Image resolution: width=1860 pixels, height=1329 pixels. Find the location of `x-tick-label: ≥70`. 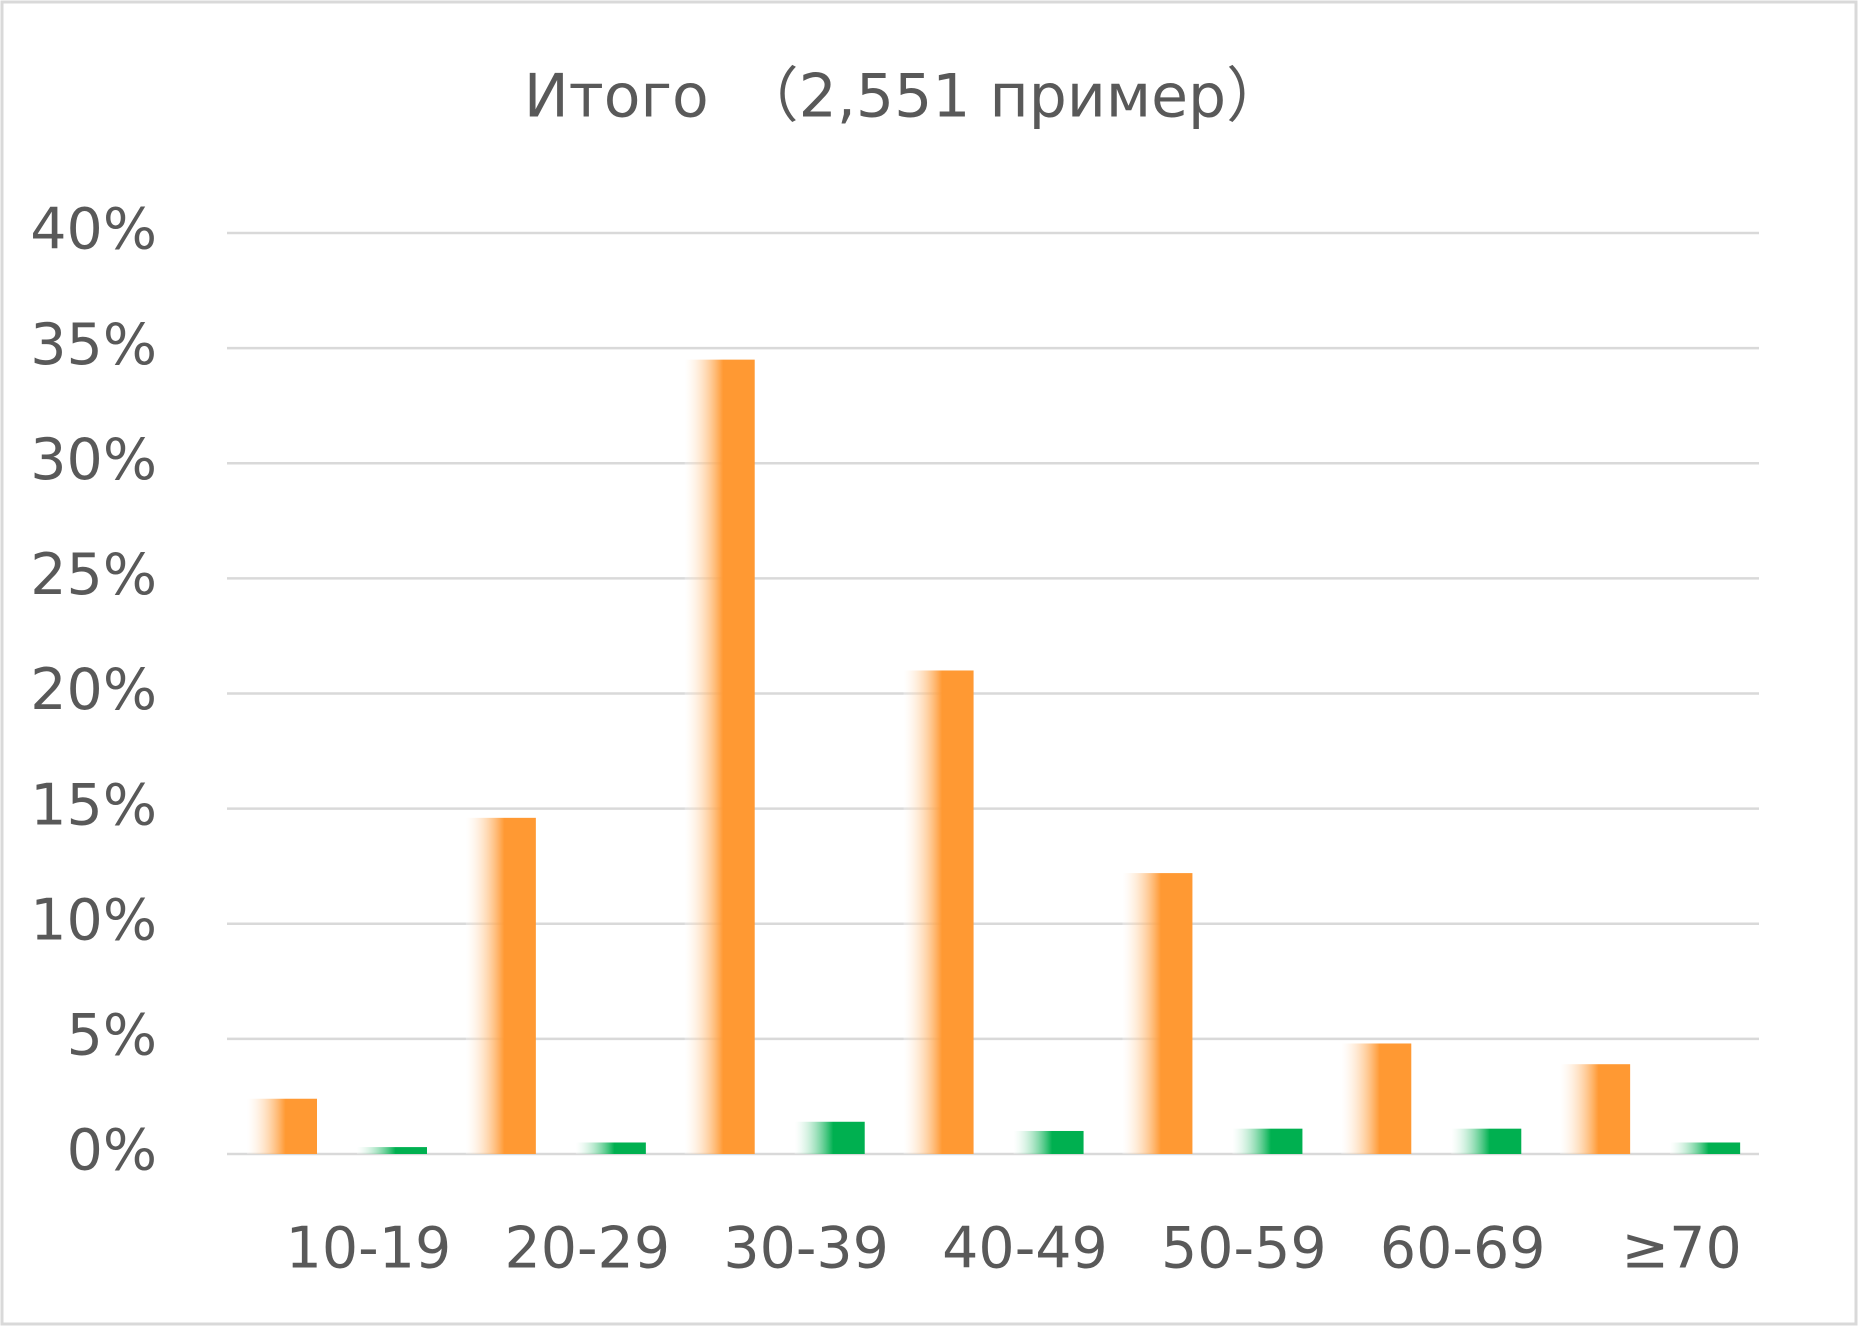

x-tick-label: ≥70 is located at coordinates (1681, 1249).